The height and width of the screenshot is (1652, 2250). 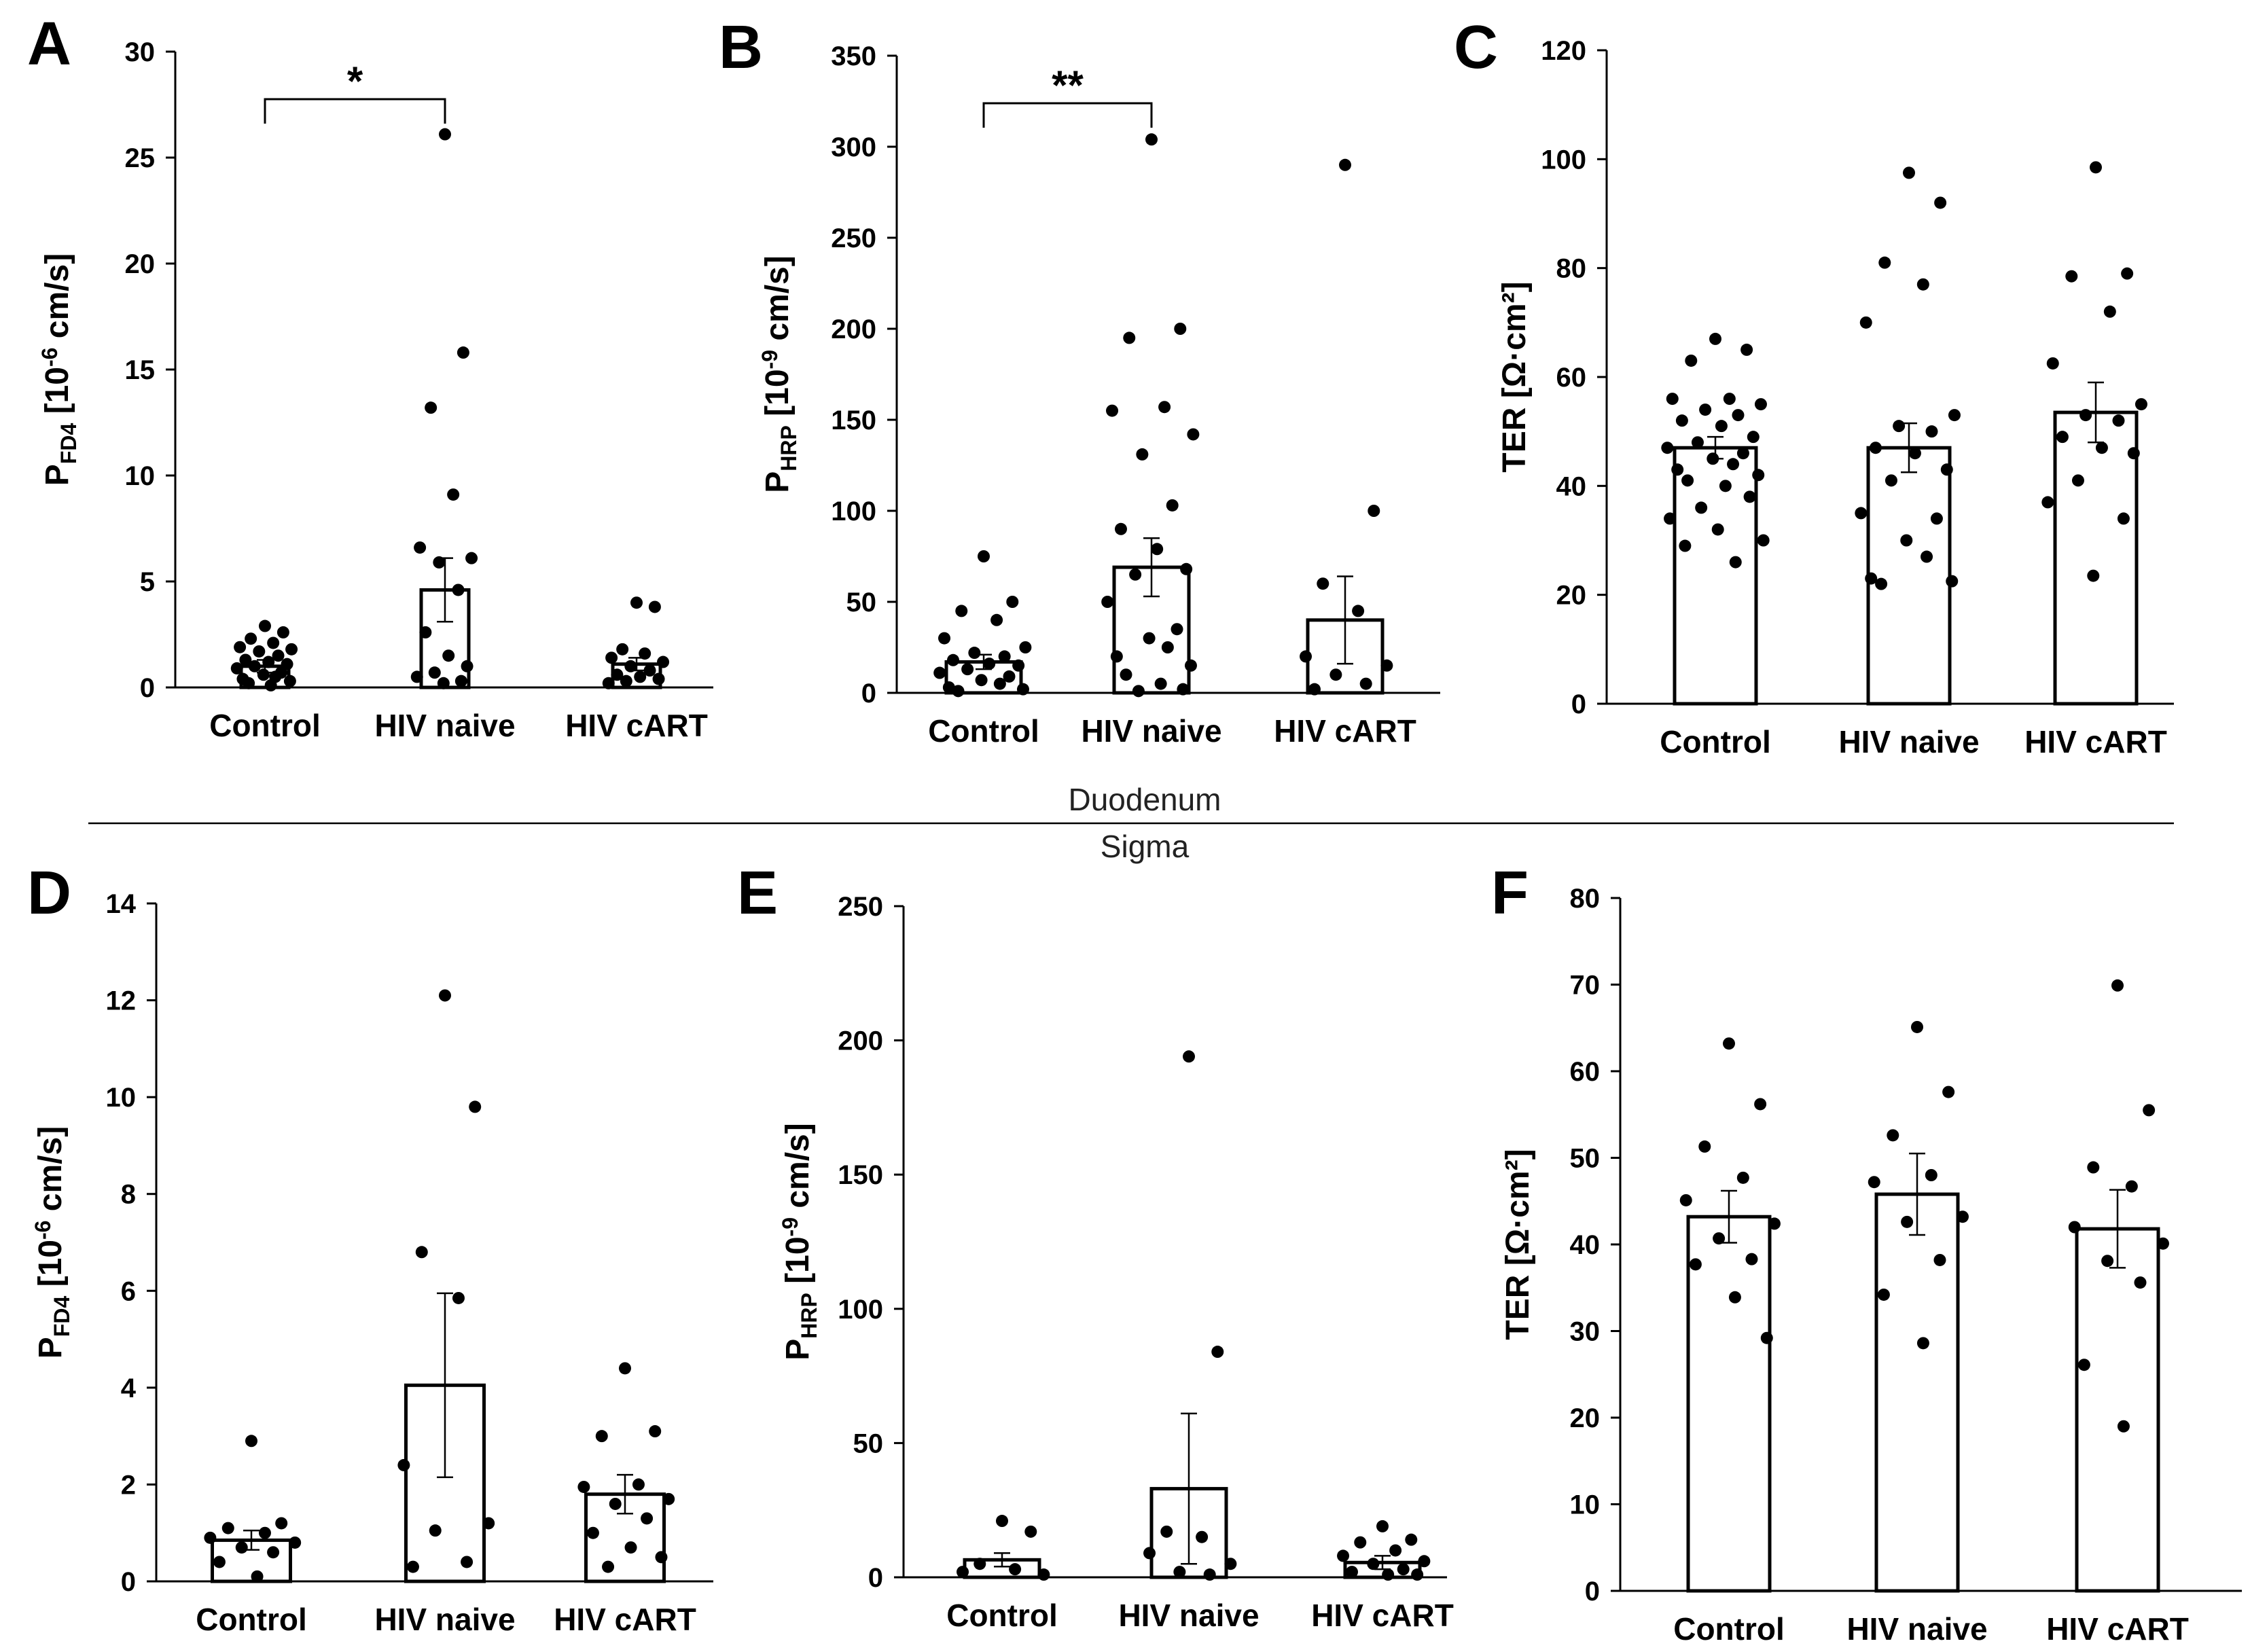 I want to click on y-tick-label: 60, so click(x=1585, y=1072).